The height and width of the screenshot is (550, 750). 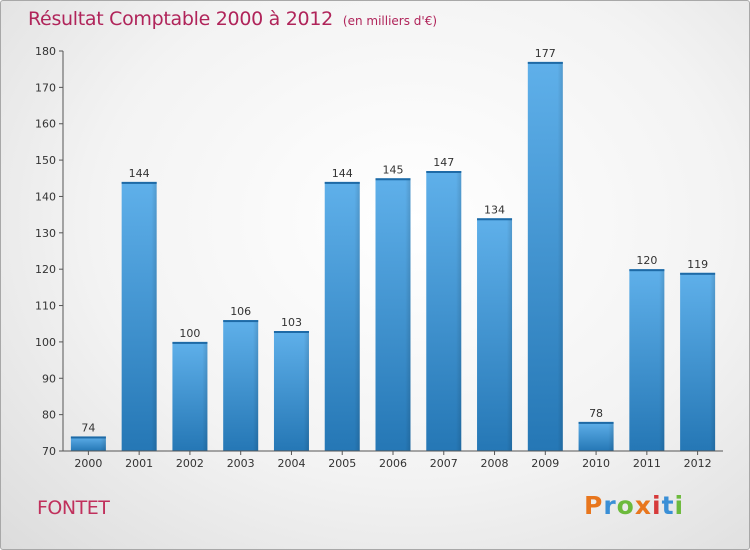 What do you see at coordinates (240, 311) in the screenshot?
I see `bar-value-label: 106` at bounding box center [240, 311].